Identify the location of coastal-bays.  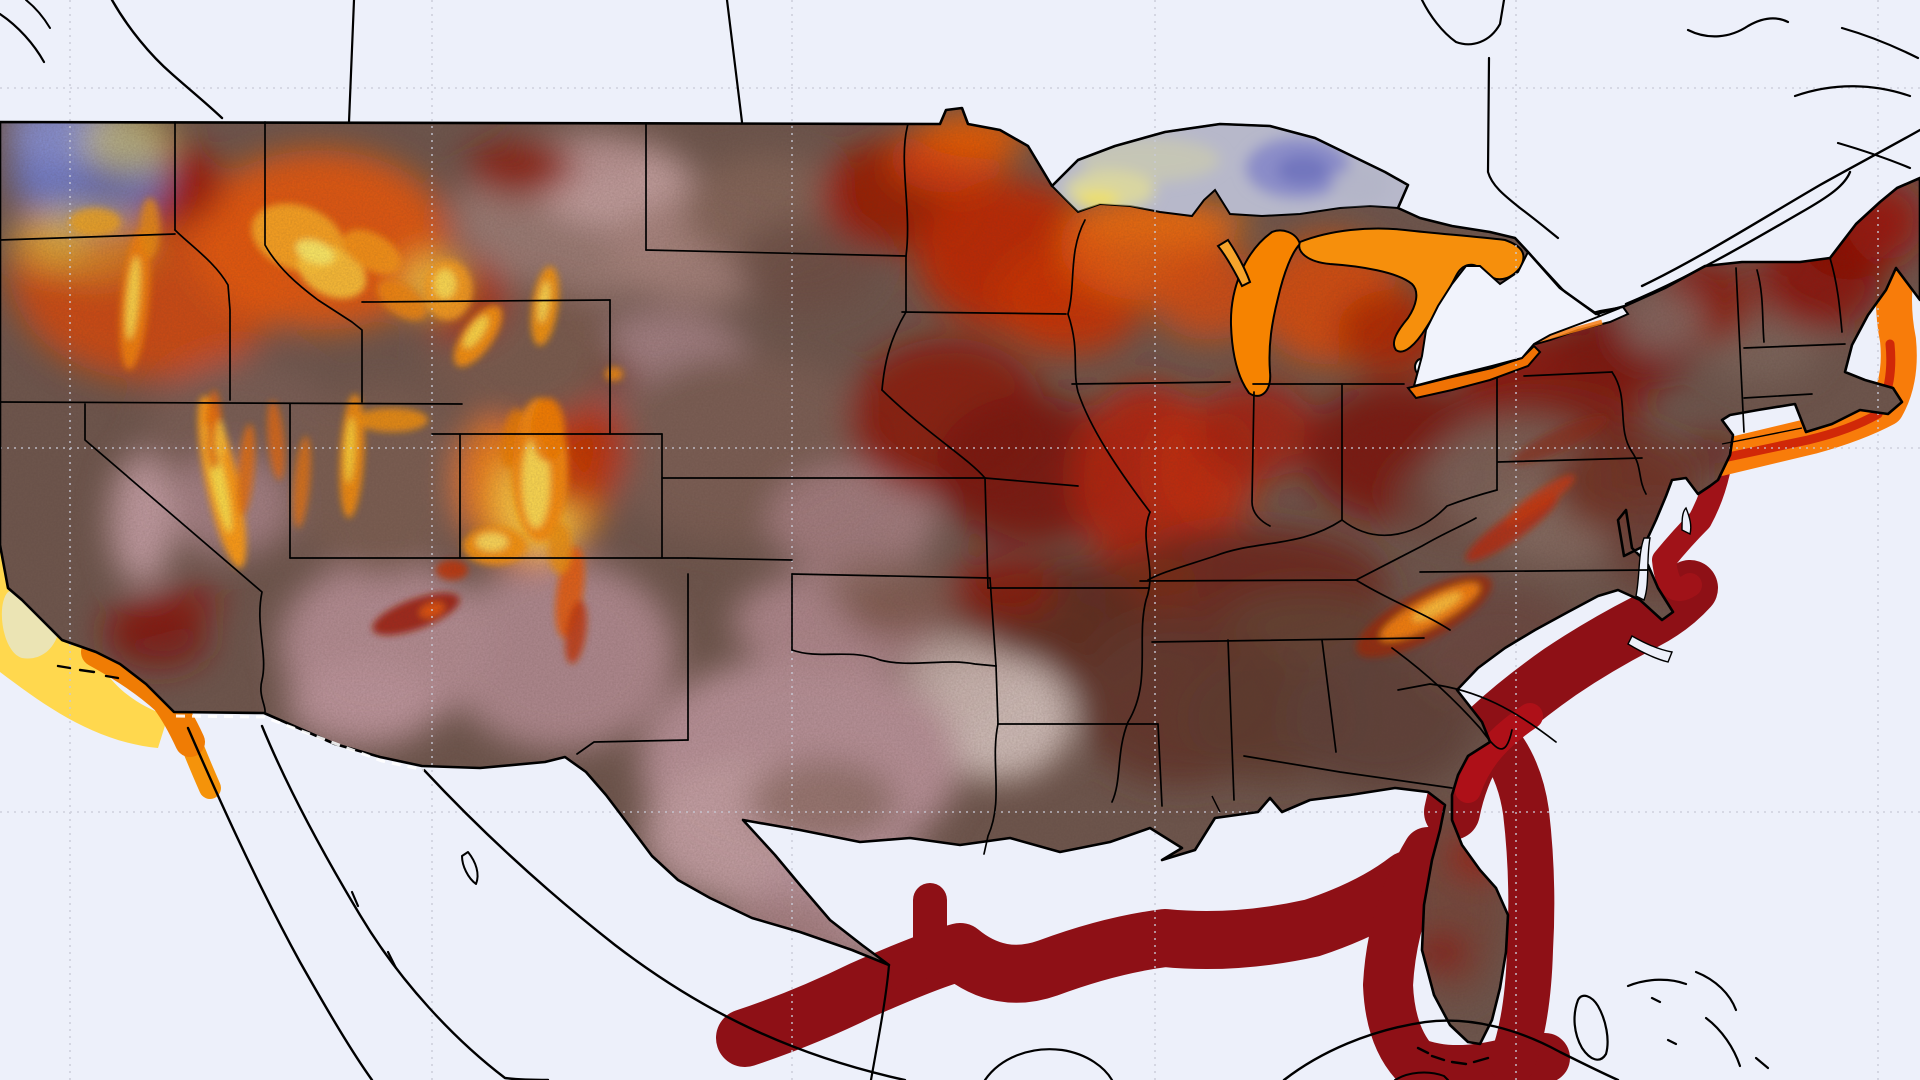
(1507, 620).